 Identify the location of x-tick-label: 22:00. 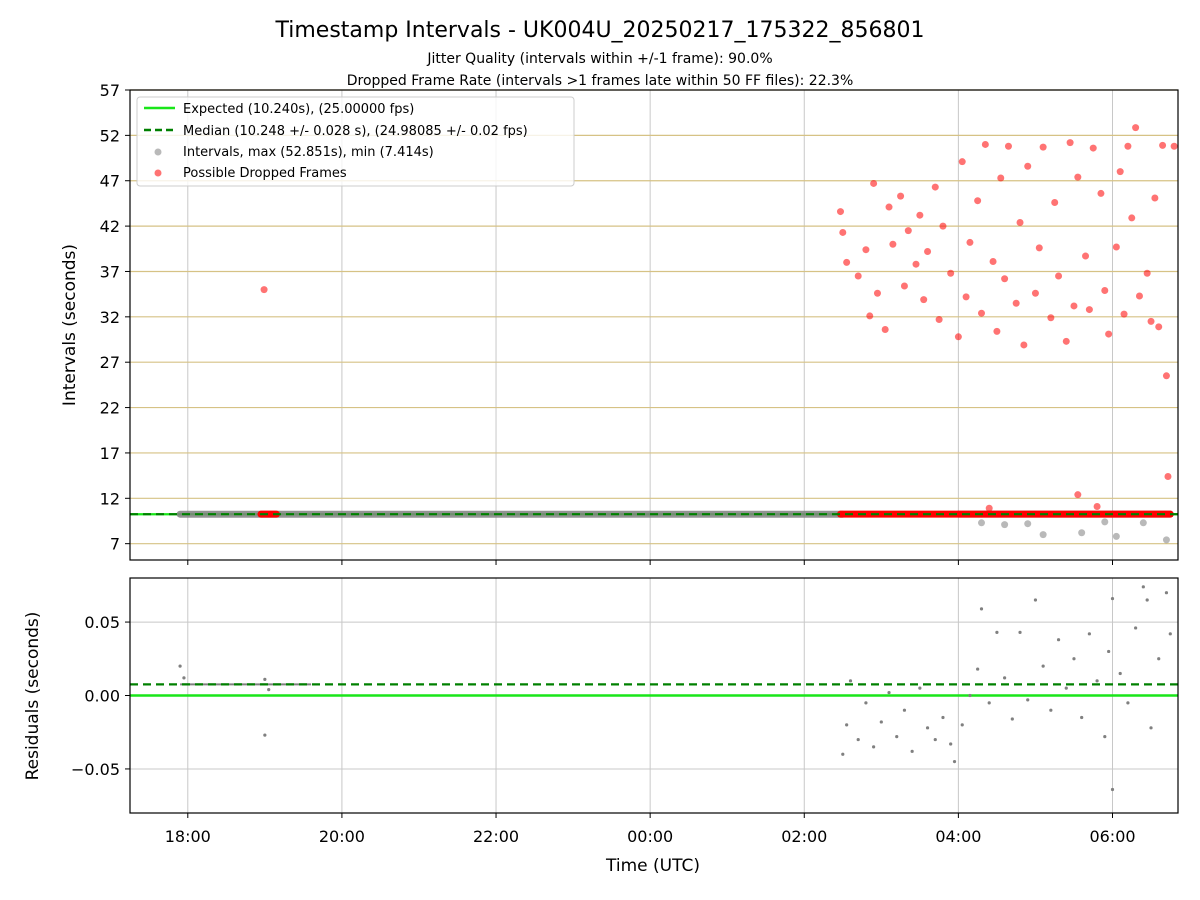
(496, 836).